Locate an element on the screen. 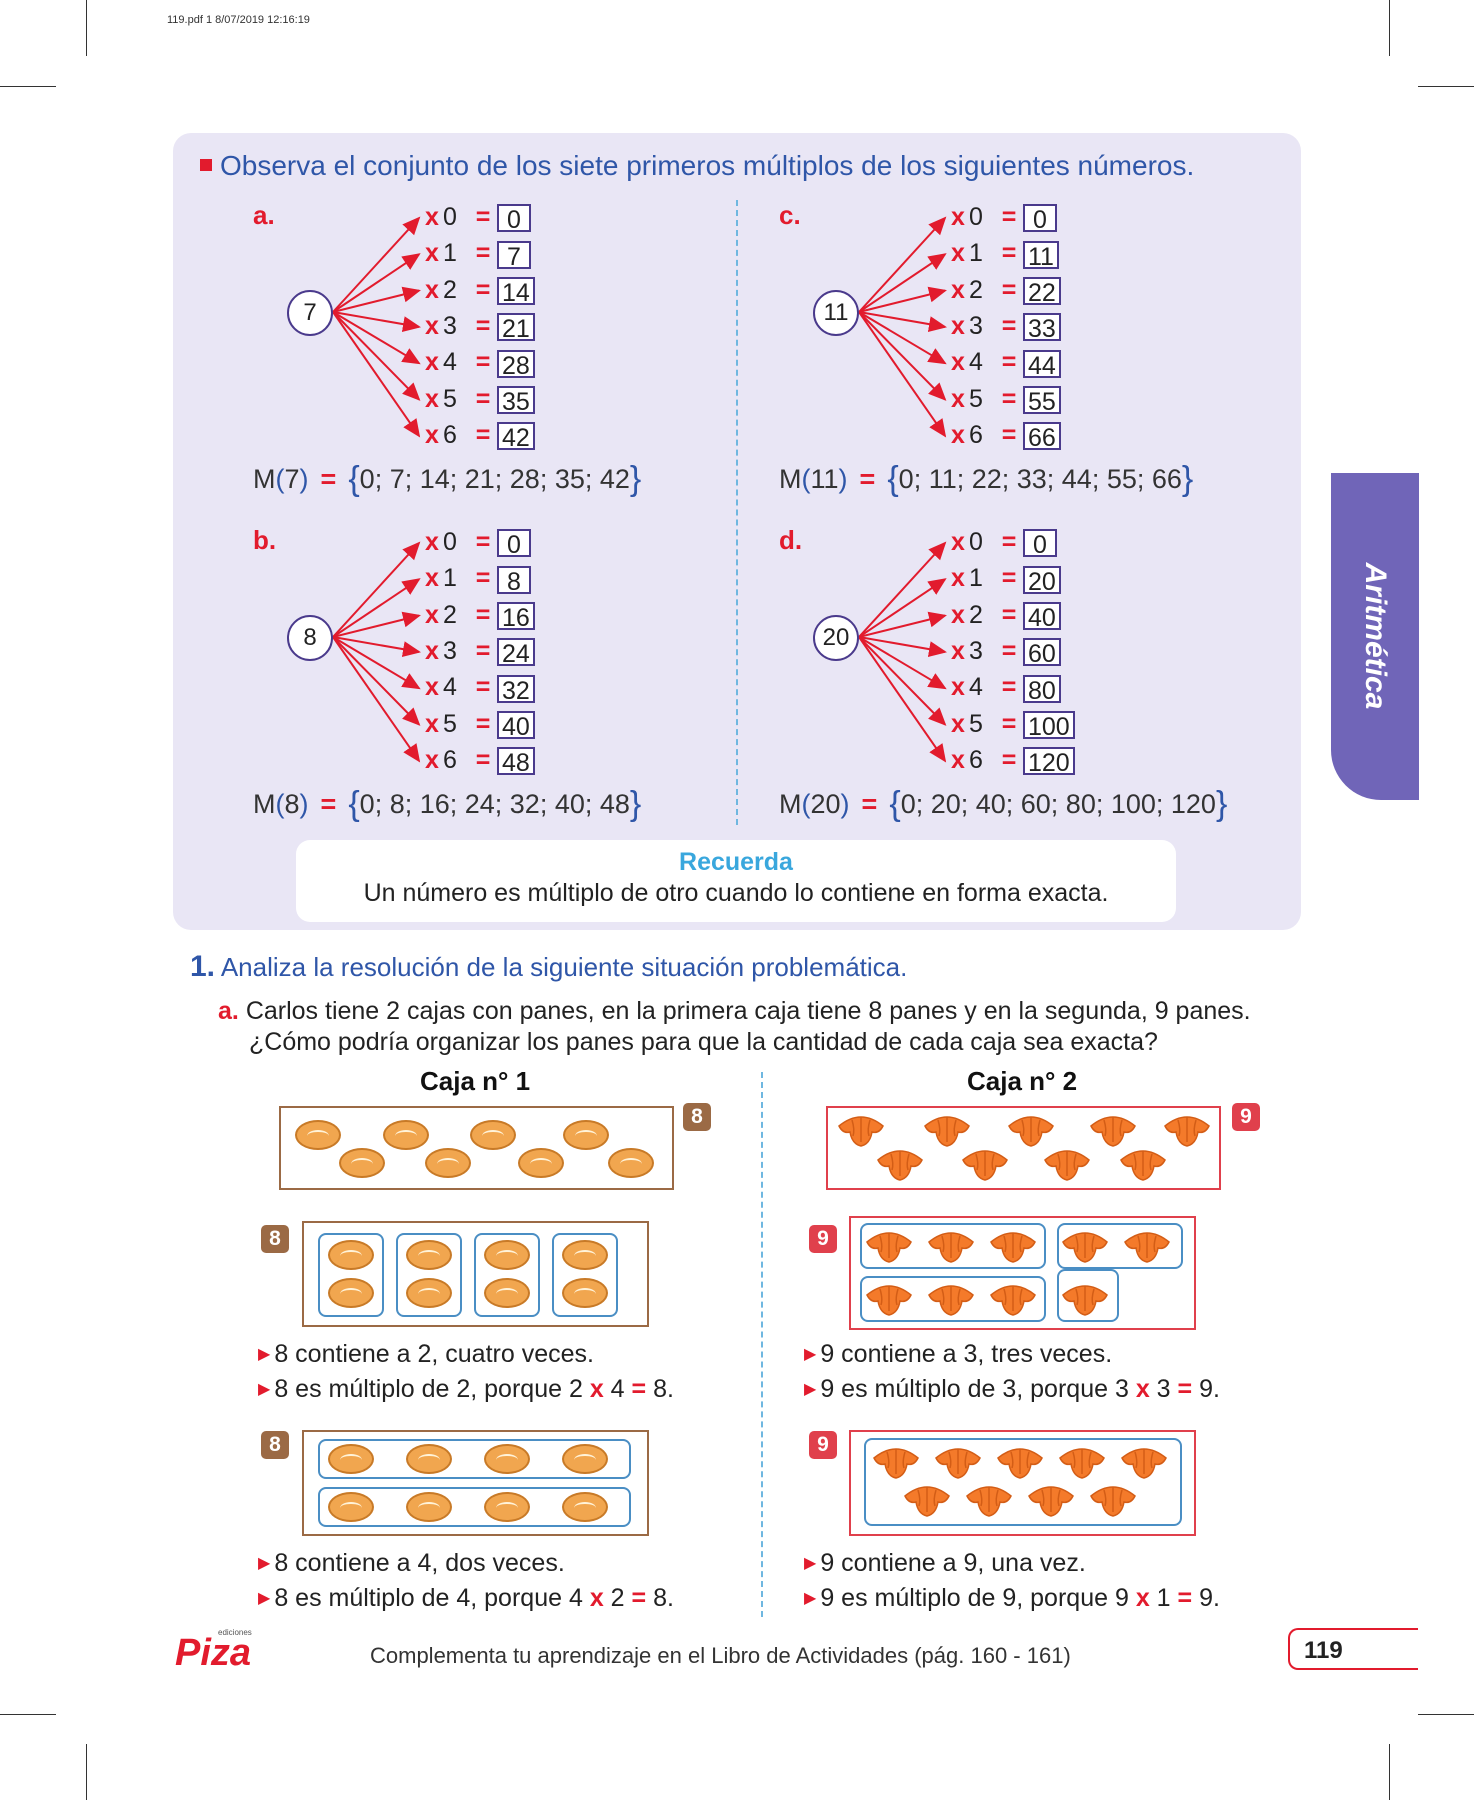  set-values: 0; 7; 14; 21; 28; 35; 42 is located at coordinates (494, 479).